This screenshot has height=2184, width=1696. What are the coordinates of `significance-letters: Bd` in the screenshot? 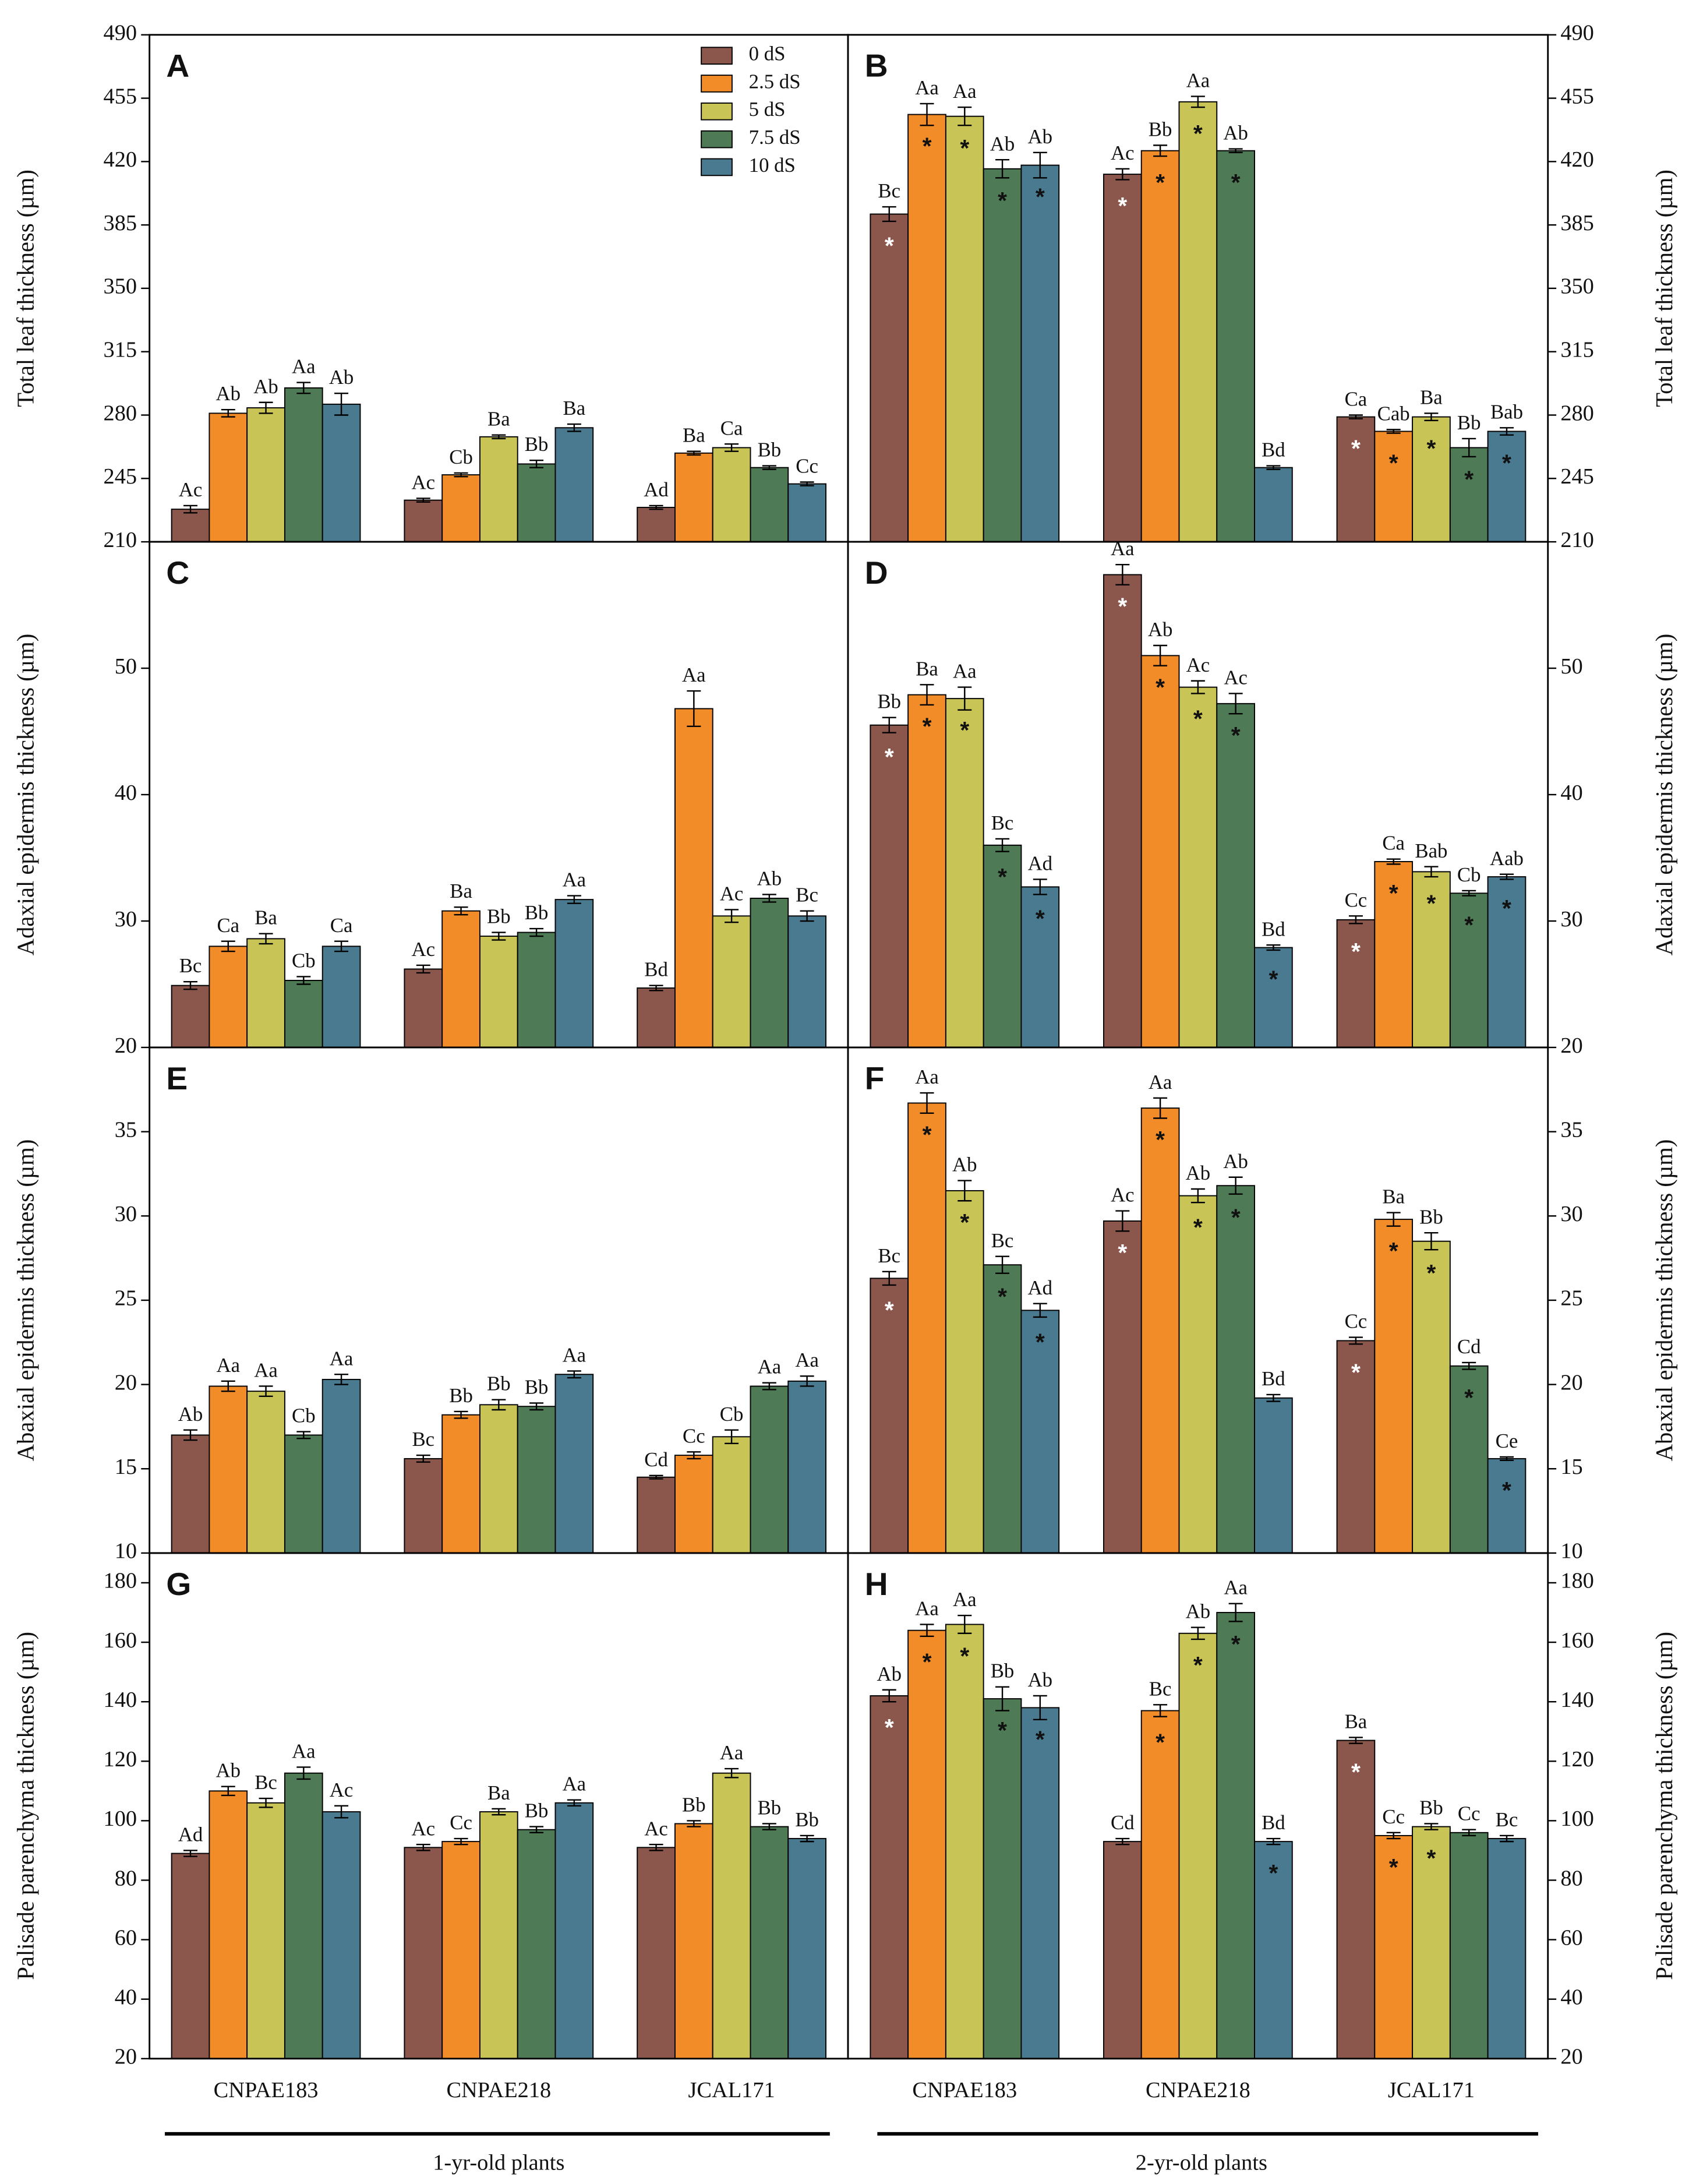 It's located at (1273, 1378).